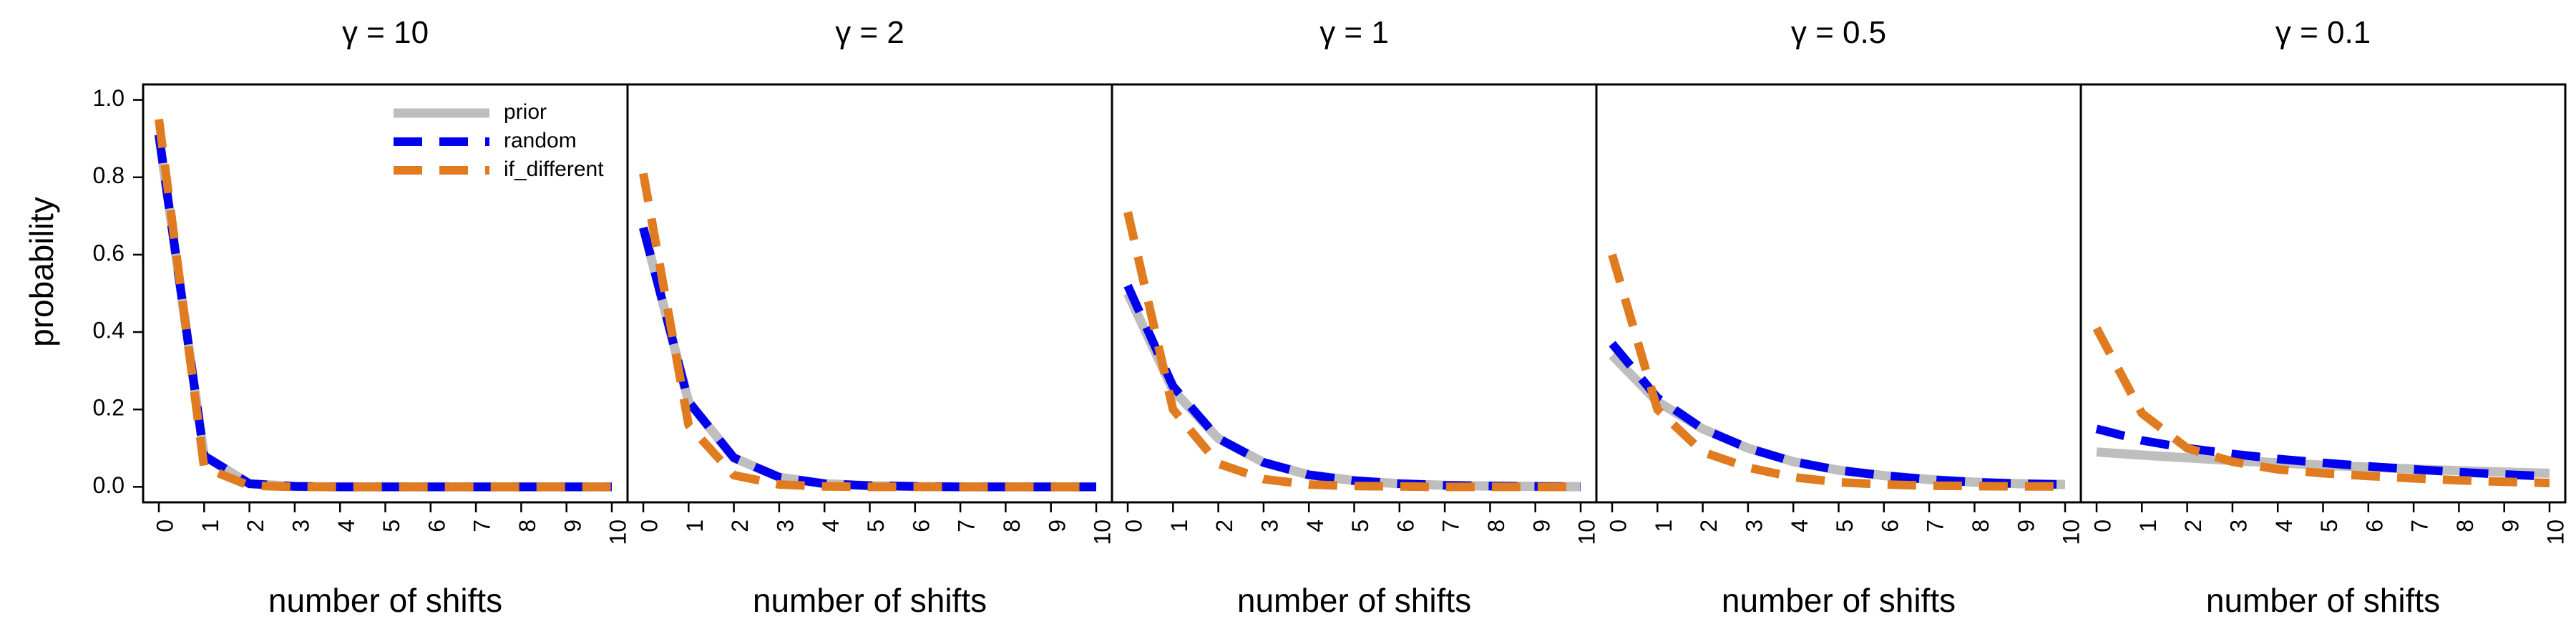  I want to click on y-tick-label: 0.2, so click(109, 408).